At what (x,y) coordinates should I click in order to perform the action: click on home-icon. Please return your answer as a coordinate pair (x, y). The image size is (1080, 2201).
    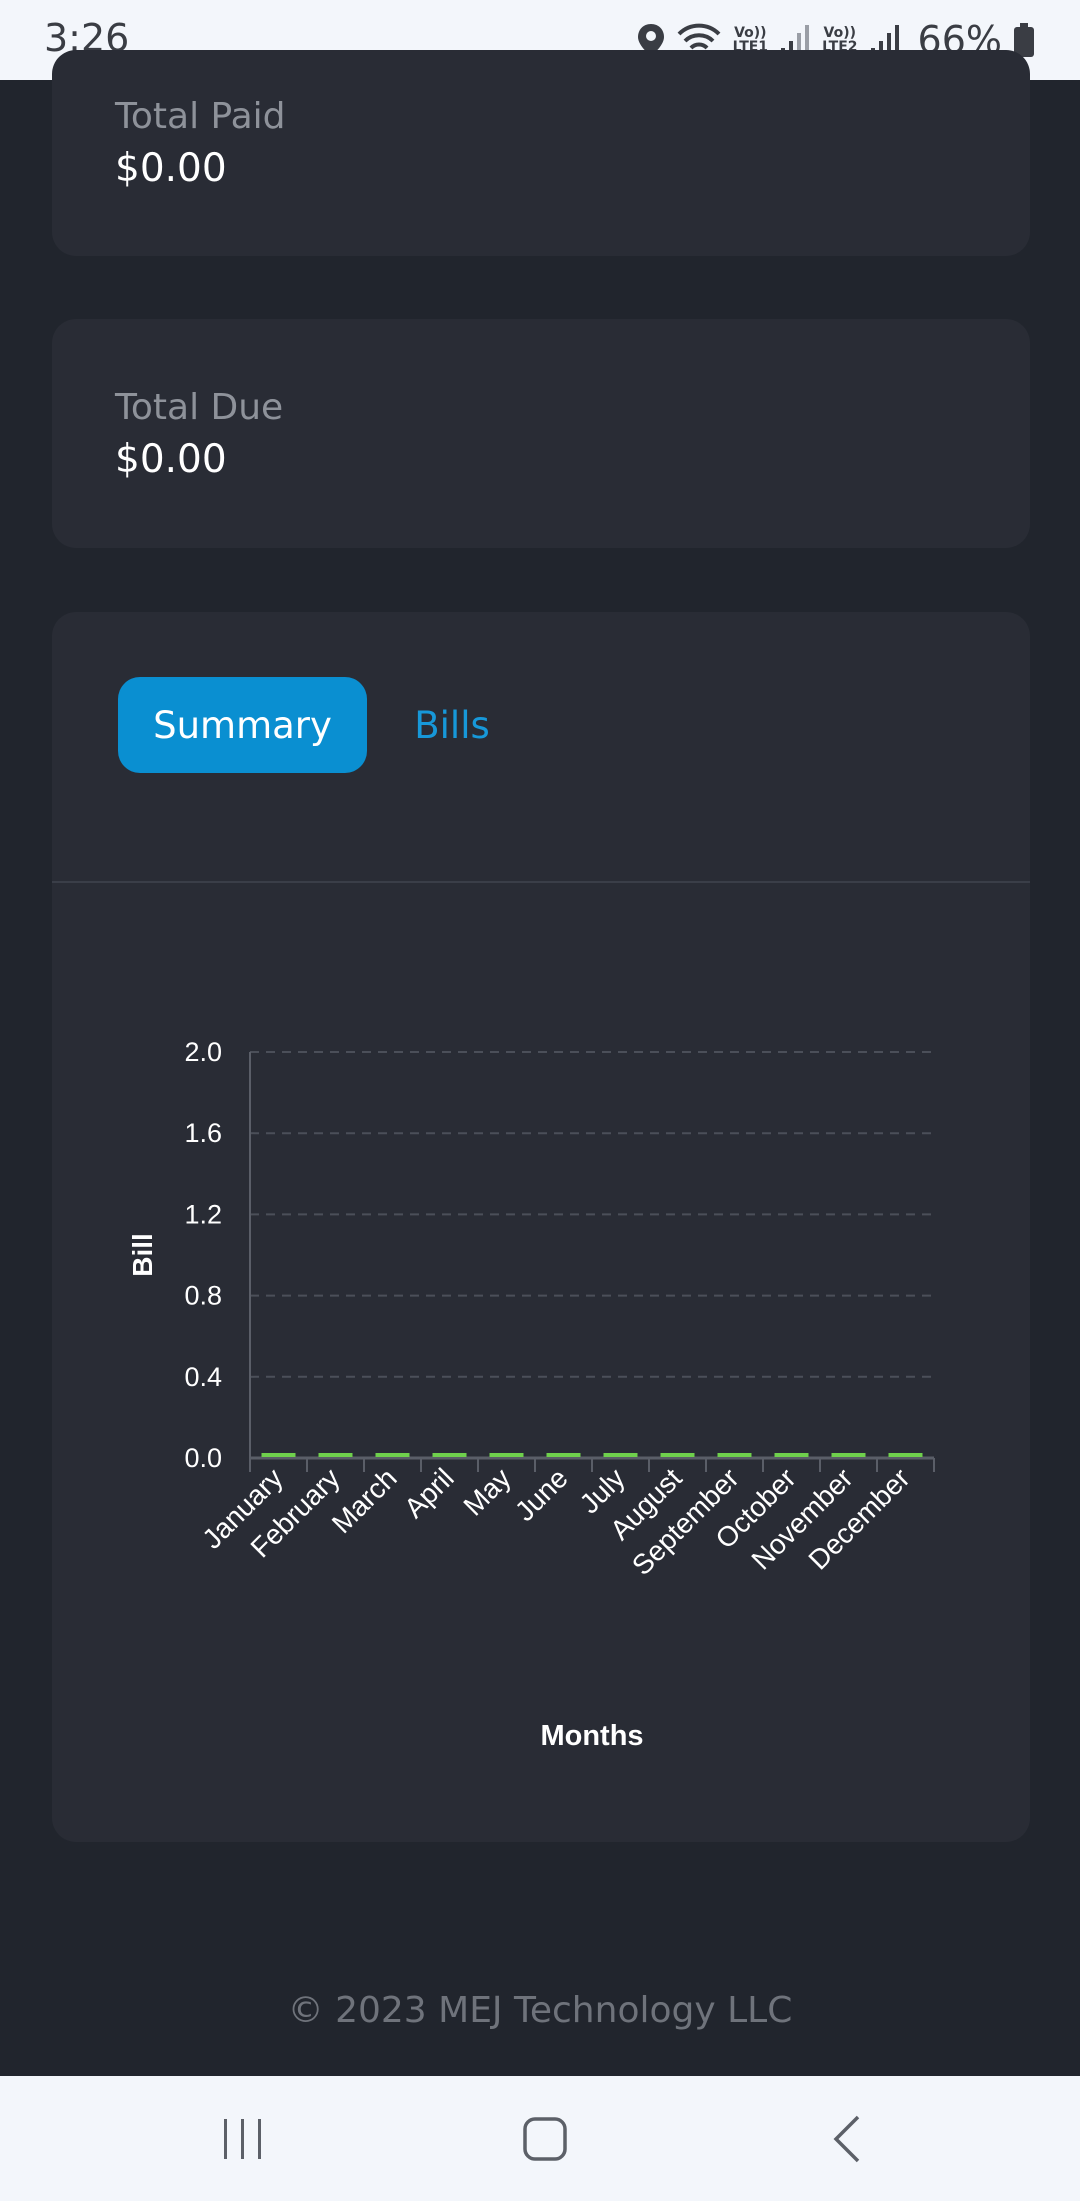
    Looking at the image, I should click on (545, 2138).